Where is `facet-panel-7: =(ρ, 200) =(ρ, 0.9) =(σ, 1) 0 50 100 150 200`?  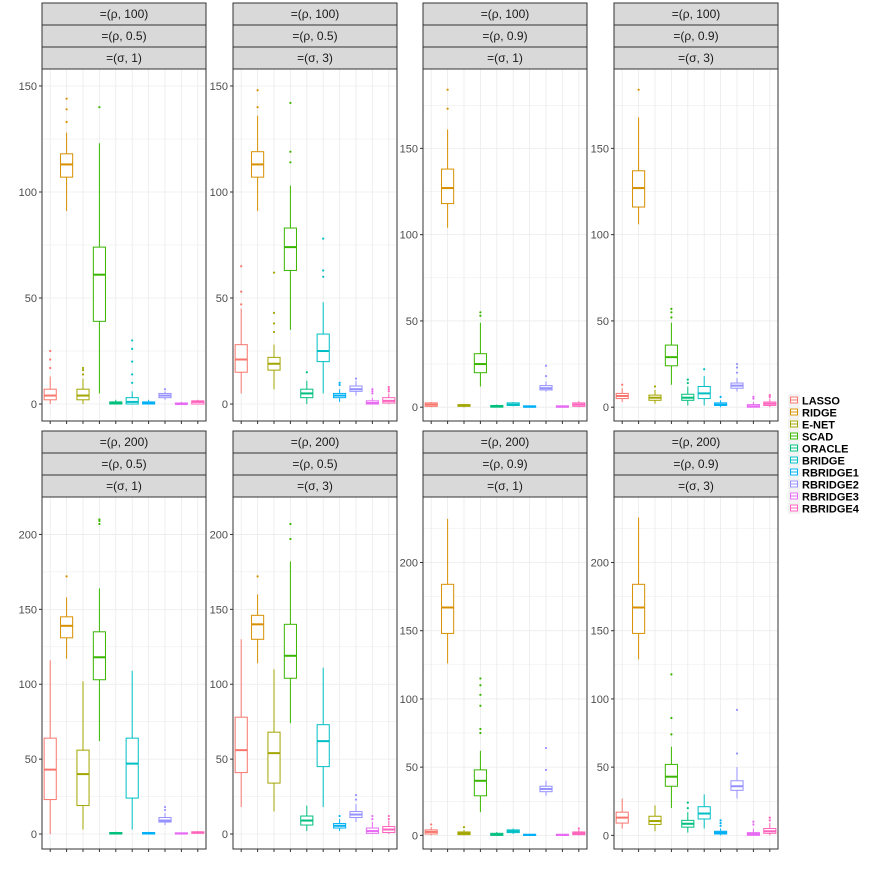 facet-panel-7: =(ρ, 200) =(ρ, 0.9) =(σ, 1) 0 50 100 150 200 is located at coordinates (494, 641).